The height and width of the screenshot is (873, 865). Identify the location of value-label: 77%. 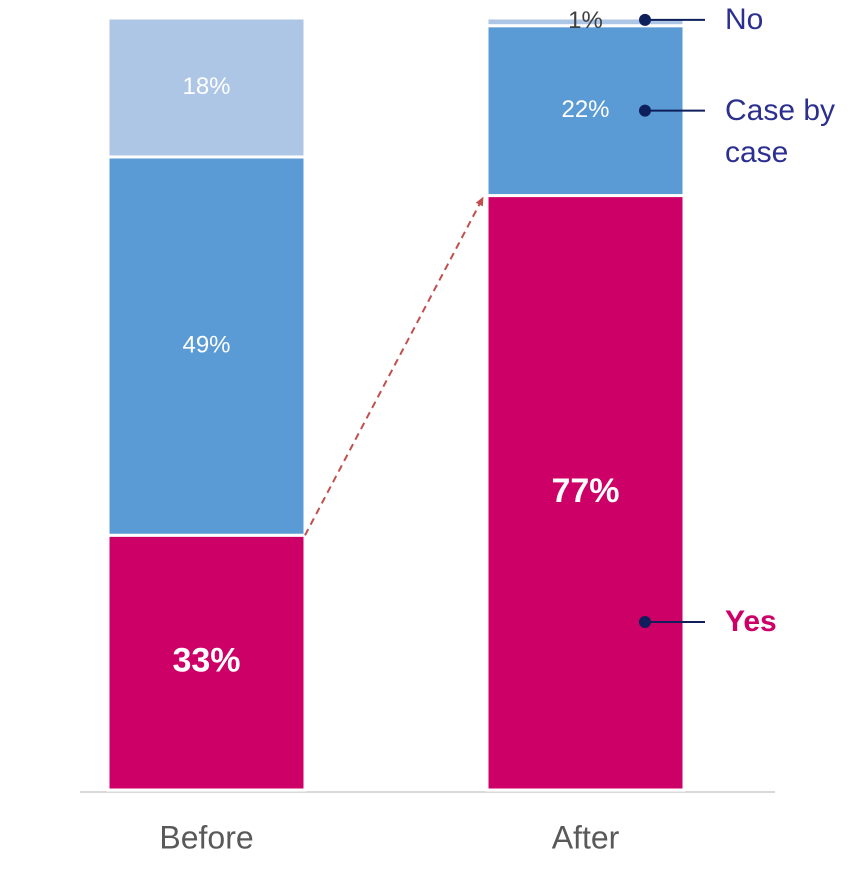
(585, 491).